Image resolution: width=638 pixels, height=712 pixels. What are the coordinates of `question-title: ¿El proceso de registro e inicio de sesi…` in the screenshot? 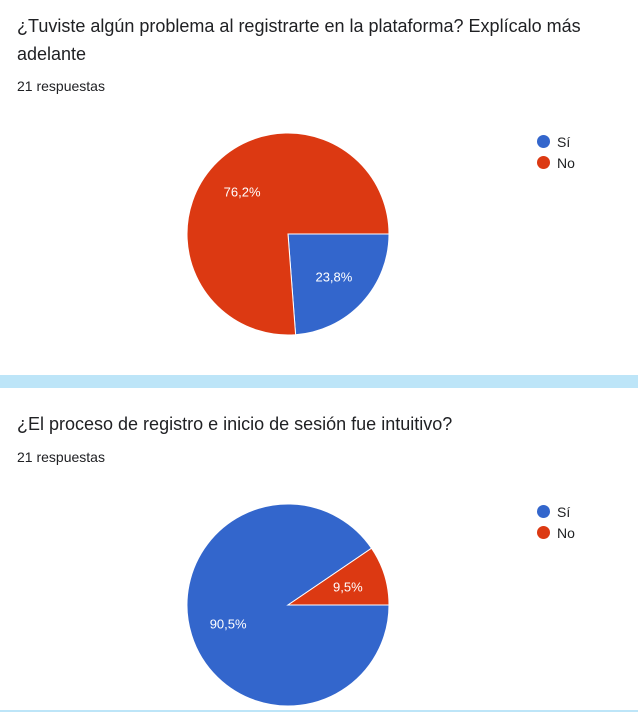 It's located at (235, 424).